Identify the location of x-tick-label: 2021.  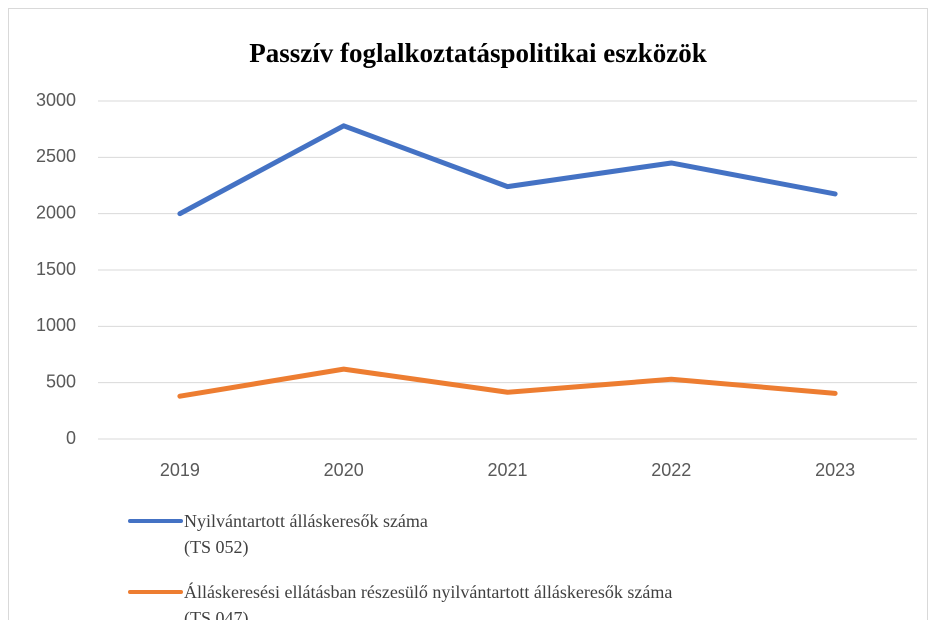
(507, 470).